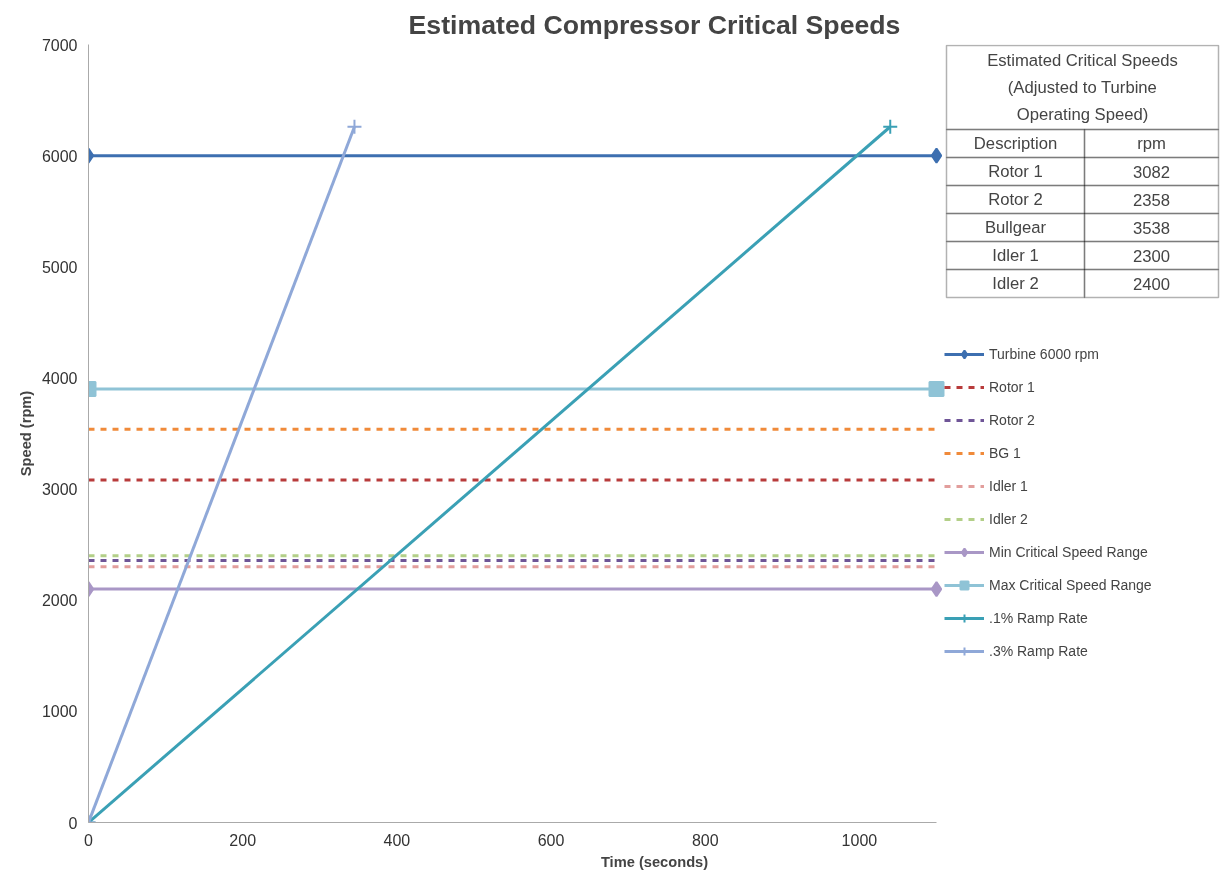 The image size is (1228, 886). I want to click on x-tick-label: 600, so click(551, 840).